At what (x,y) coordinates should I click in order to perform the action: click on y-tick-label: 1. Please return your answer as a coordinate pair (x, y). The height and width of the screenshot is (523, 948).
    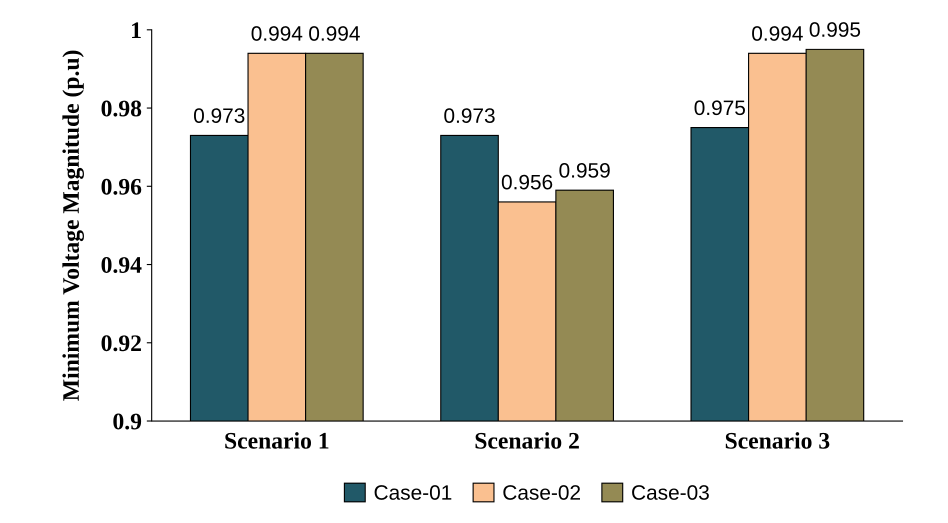
    Looking at the image, I should click on (136, 30).